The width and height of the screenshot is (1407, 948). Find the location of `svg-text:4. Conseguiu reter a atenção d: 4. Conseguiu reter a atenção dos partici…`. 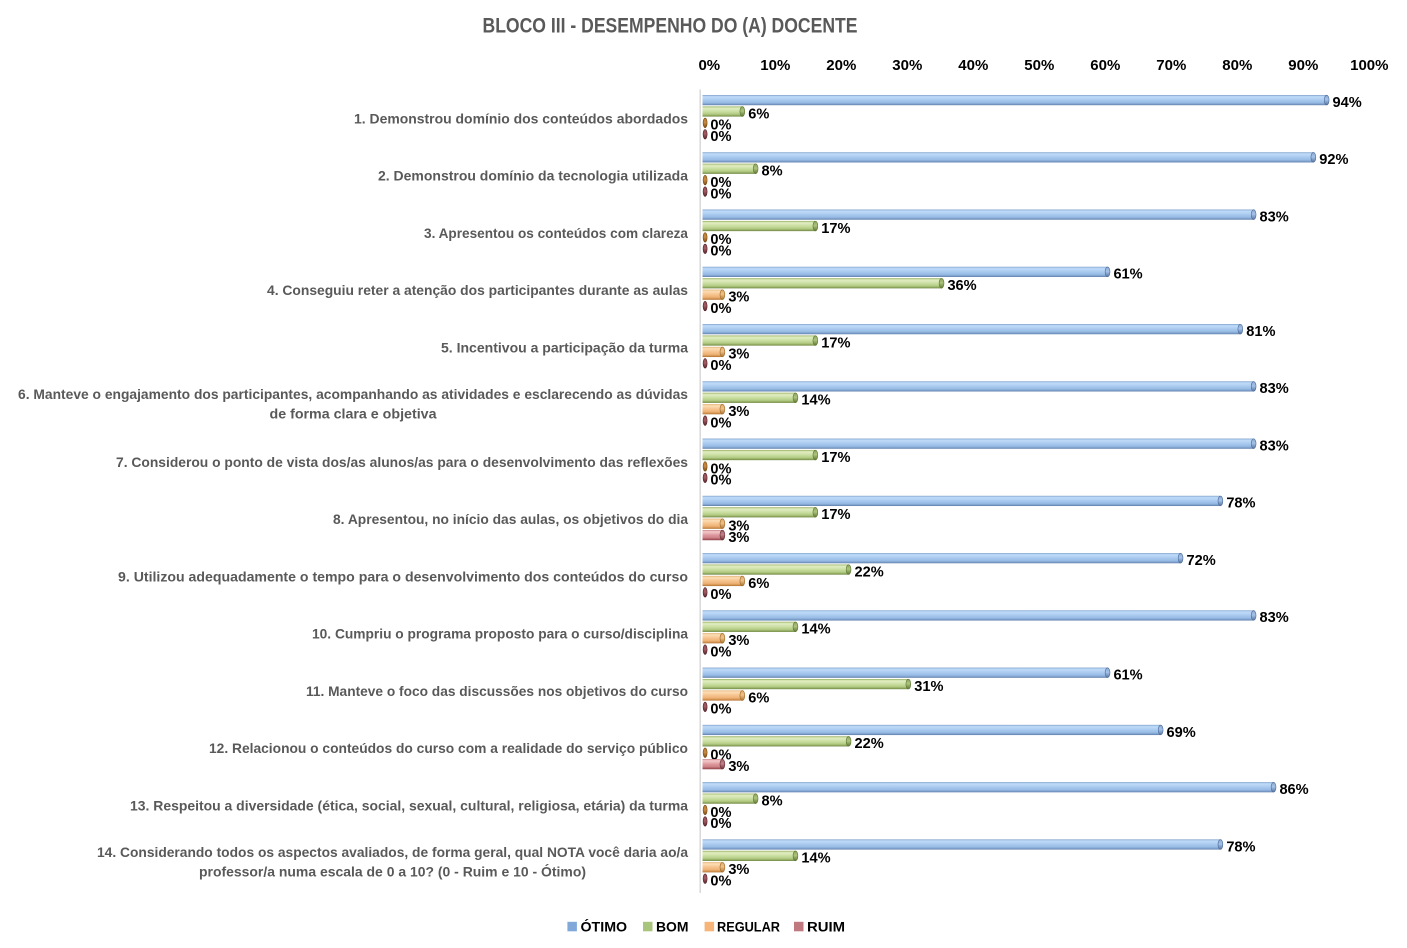

svg-text:4. Conseguiu reter a atenção d: 4. Conseguiu reter a atenção dos partici… is located at coordinates (477, 290).